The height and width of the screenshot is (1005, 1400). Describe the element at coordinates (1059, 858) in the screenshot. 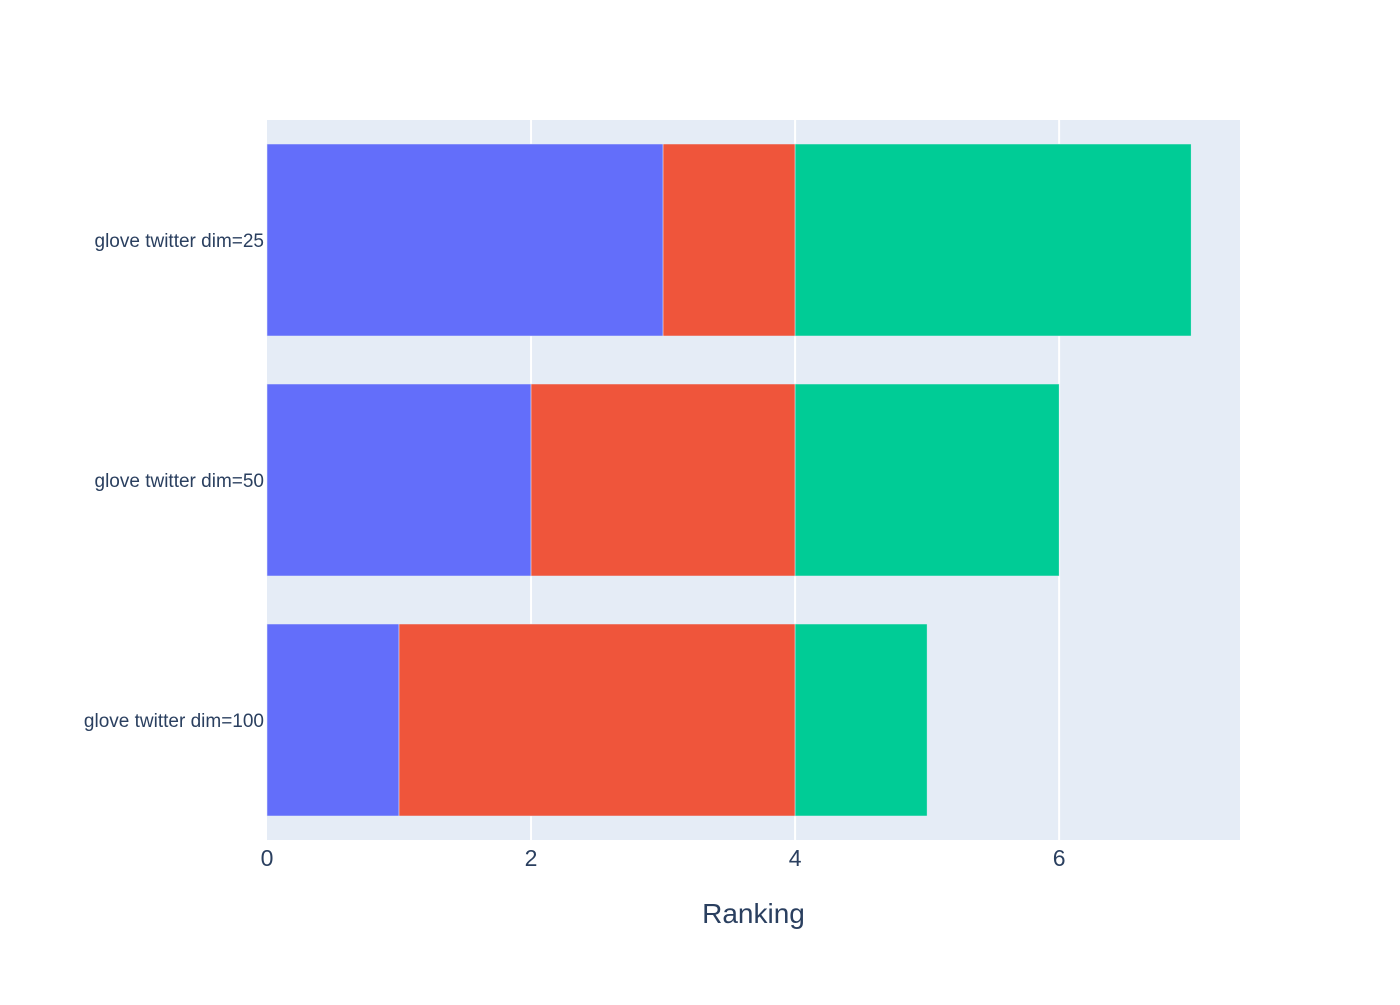

I see `x-tick-label: 6` at that location.